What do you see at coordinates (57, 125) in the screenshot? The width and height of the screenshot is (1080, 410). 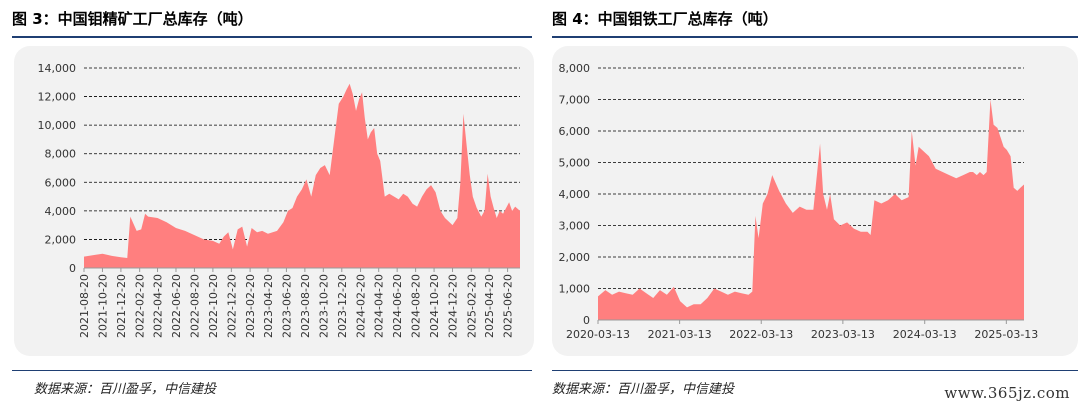 I see `y-tick-label: 10,000` at bounding box center [57, 125].